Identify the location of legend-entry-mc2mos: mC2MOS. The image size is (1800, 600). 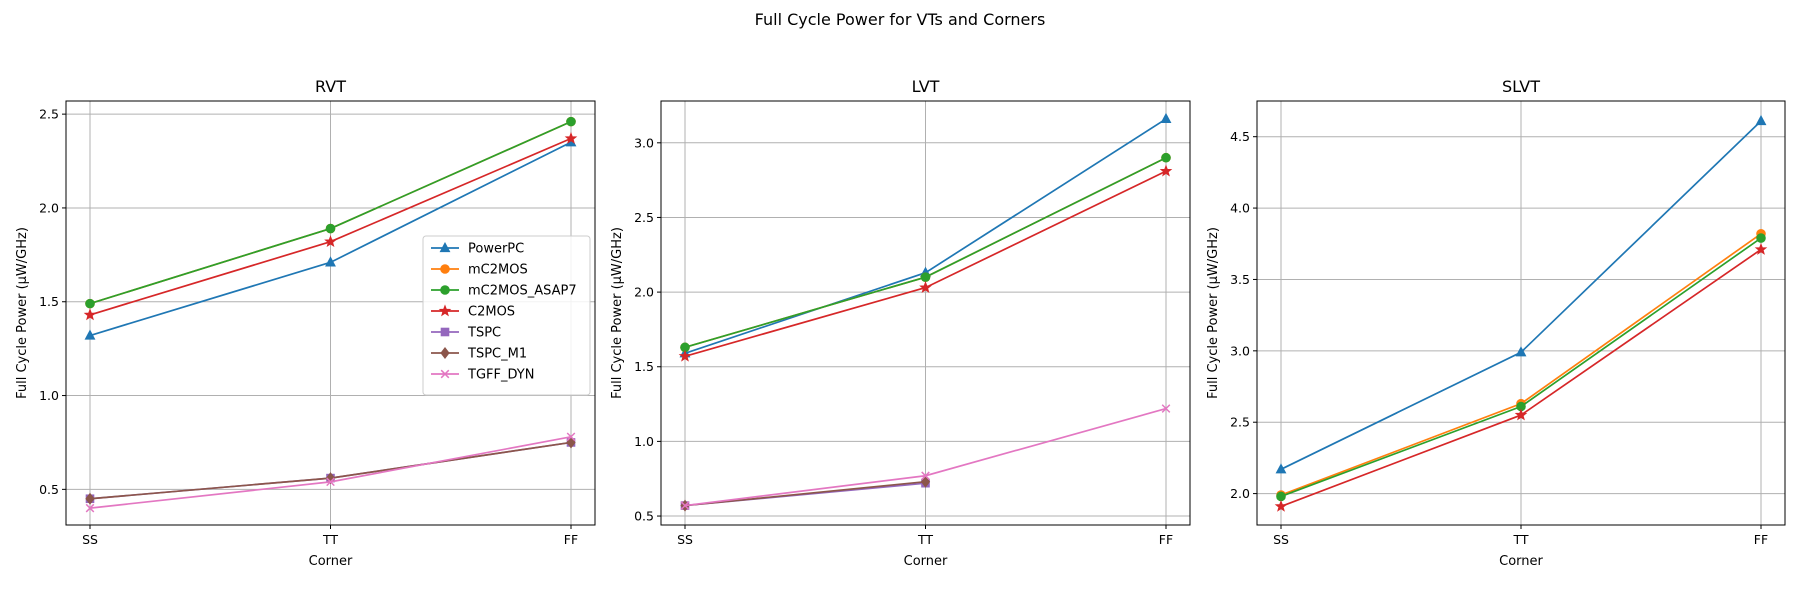
(479, 270).